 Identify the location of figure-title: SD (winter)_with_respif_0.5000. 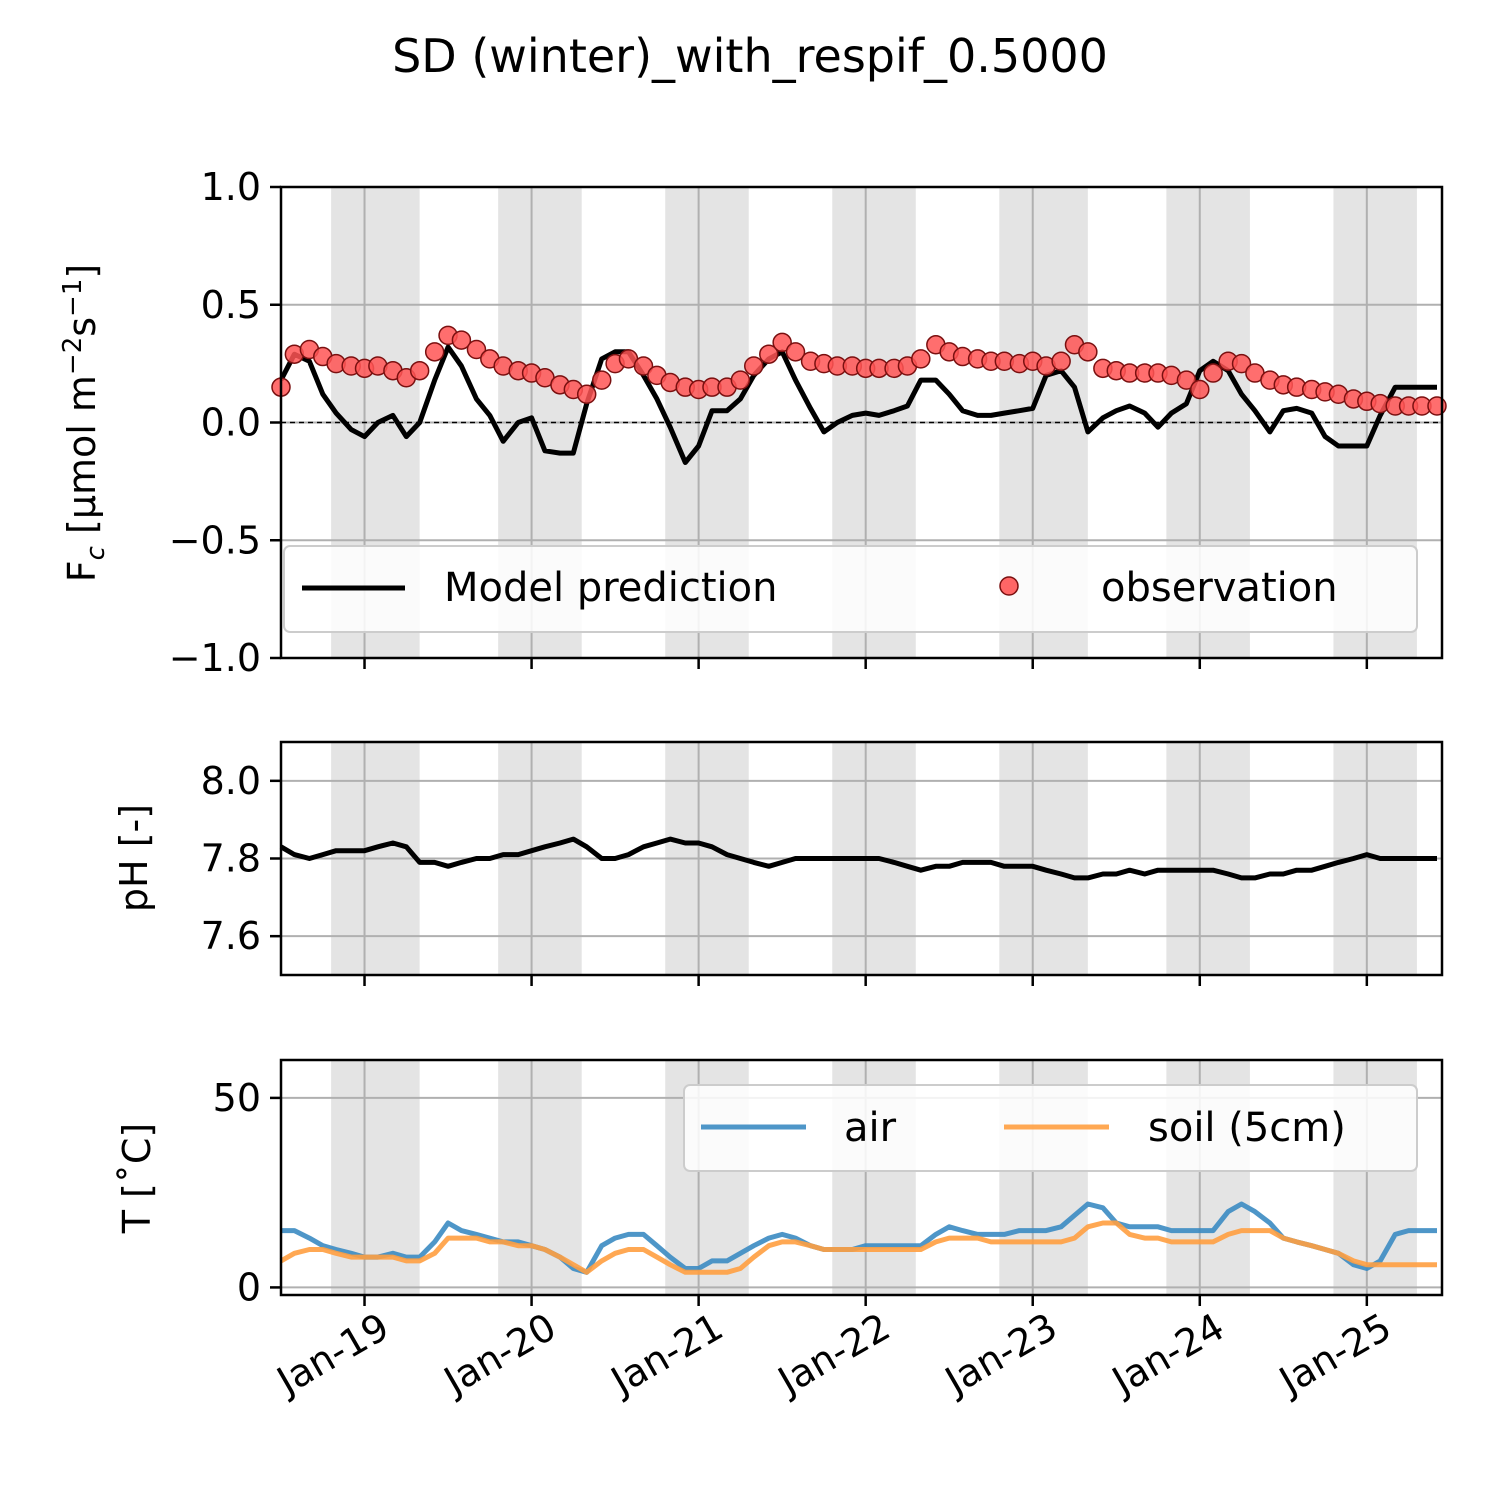
(750, 56).